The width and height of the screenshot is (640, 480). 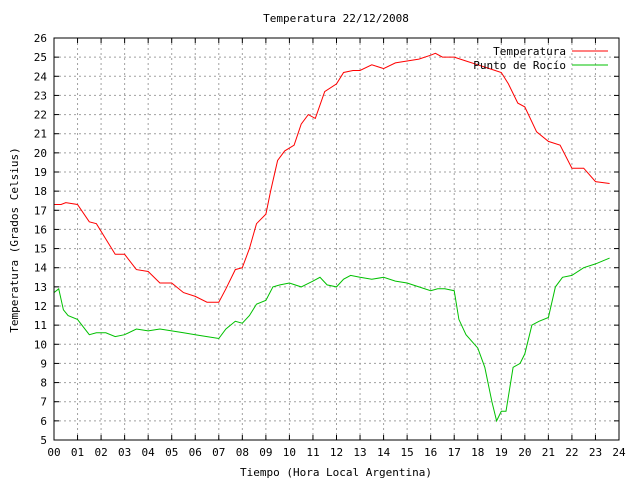 I want to click on y-axis-label: Temperatura (Grados Celsius), so click(x=14, y=239).